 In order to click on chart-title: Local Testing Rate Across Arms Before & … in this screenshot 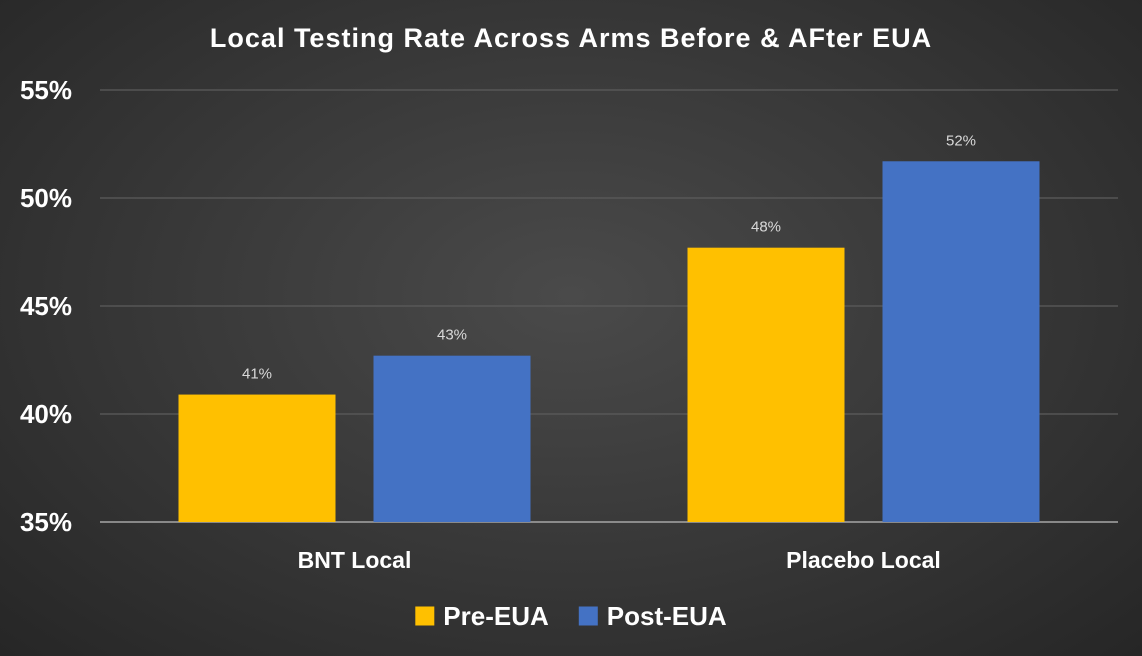, I will do `click(571, 38)`.